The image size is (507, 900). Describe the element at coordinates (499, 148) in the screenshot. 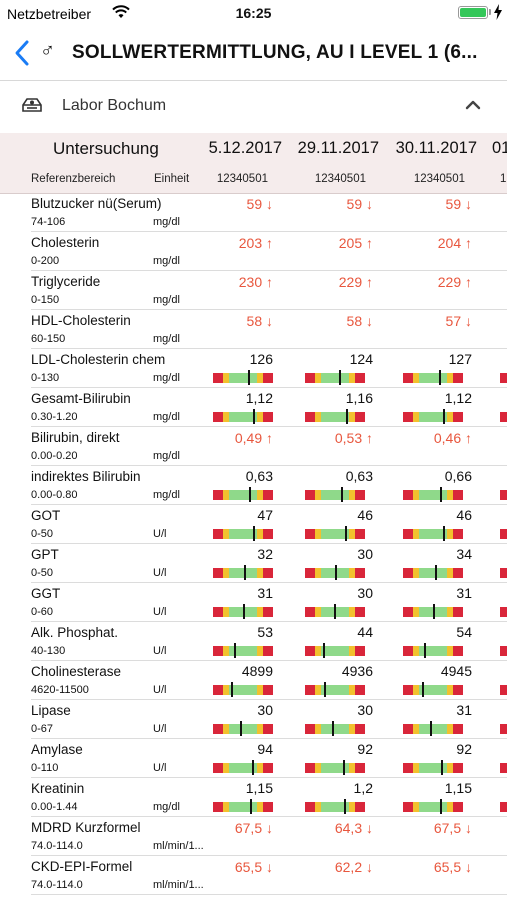

I see `column-date: 01` at that location.